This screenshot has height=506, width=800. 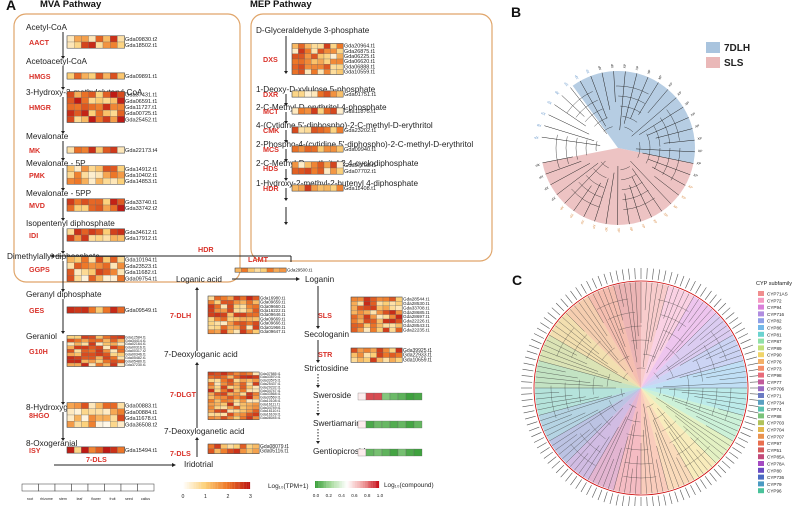 I want to click on gene-id: Gda14912.t1, so click(x=141, y=170).